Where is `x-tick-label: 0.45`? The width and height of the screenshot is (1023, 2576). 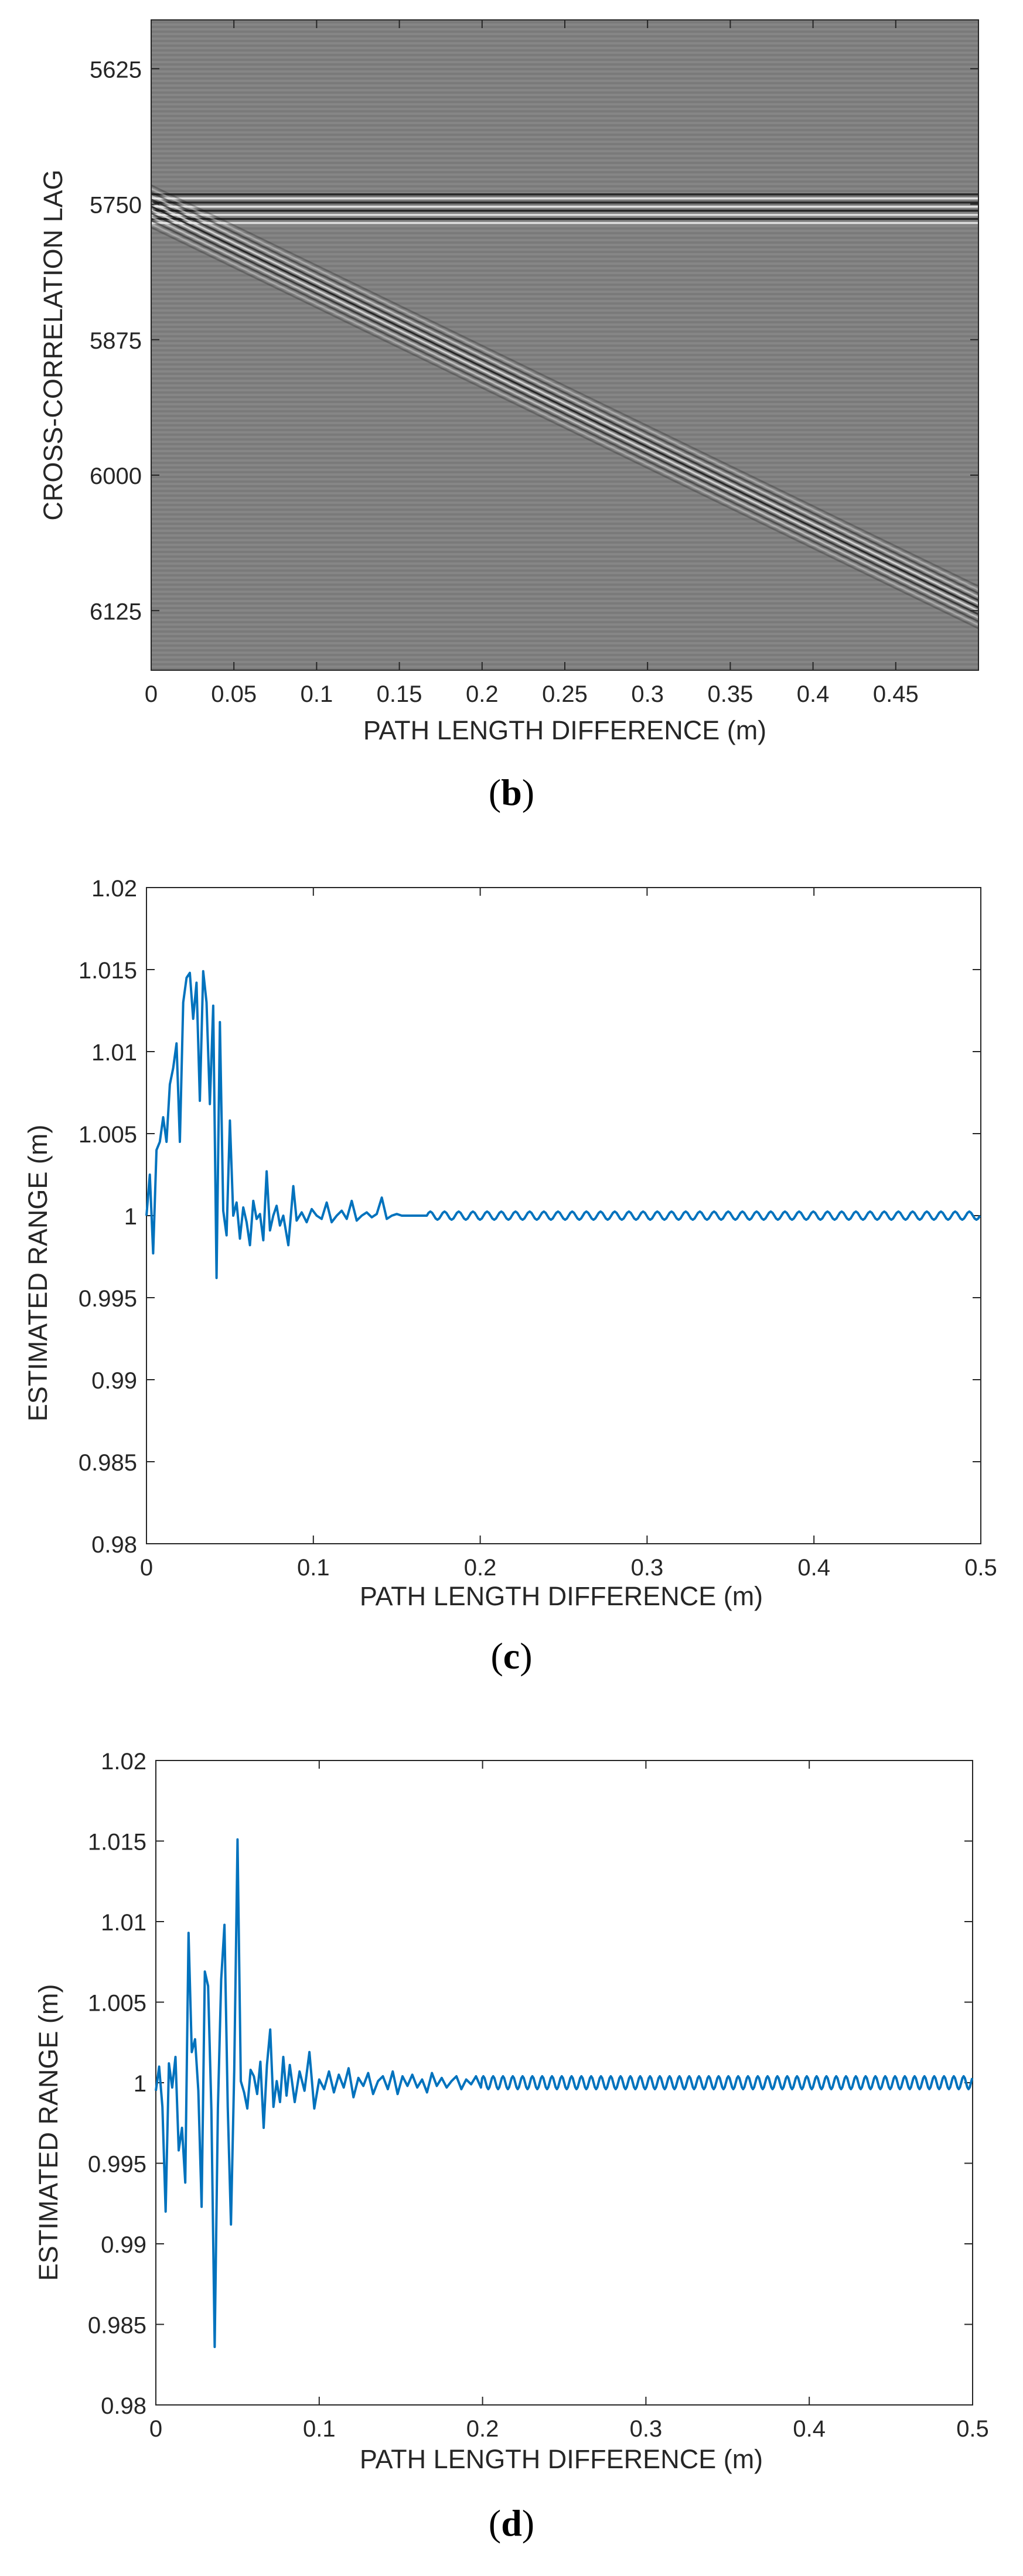 x-tick-label: 0.45 is located at coordinates (896, 694).